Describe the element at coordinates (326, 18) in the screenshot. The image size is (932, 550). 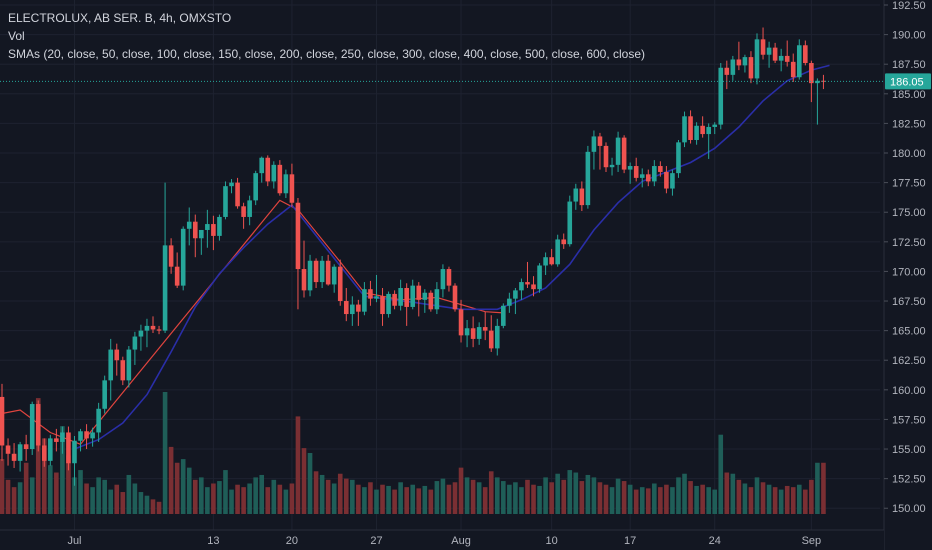
I see `symbol-title: ELECTROLUX, AB SER. B, 4h, OMXSTO` at that location.